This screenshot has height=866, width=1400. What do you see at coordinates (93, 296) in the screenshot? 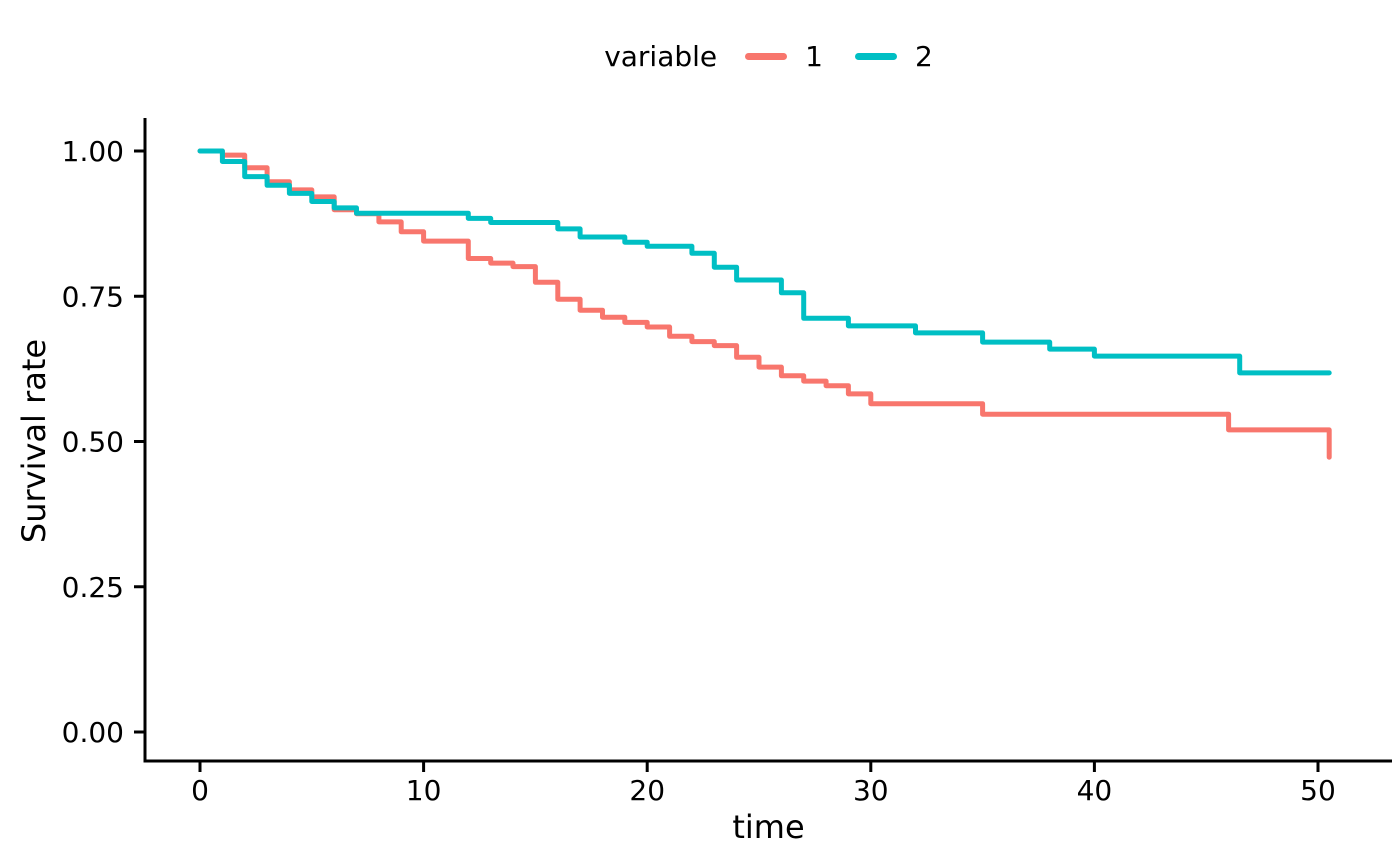
I see `y-tick-label: 0.75` at bounding box center [93, 296].